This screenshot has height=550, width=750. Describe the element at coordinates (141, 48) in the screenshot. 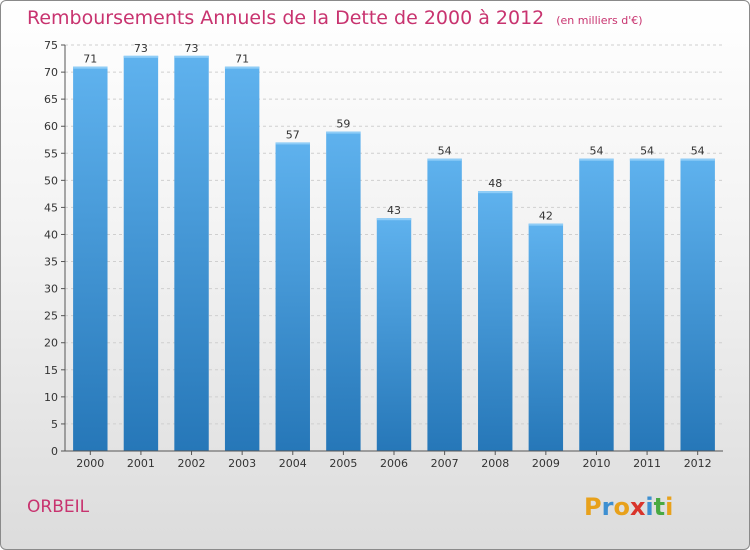

I see `data-label-2001: 73` at that location.